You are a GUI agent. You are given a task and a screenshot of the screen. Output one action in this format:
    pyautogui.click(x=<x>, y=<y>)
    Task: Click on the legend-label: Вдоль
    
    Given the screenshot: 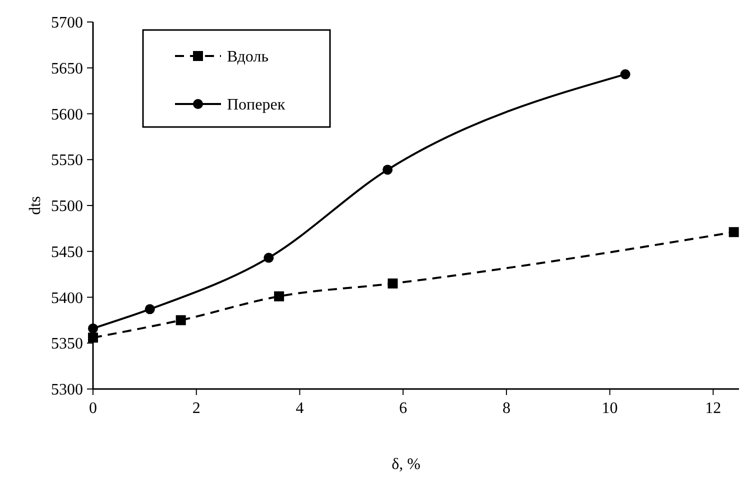 What is the action you would take?
    pyautogui.click(x=247, y=57)
    